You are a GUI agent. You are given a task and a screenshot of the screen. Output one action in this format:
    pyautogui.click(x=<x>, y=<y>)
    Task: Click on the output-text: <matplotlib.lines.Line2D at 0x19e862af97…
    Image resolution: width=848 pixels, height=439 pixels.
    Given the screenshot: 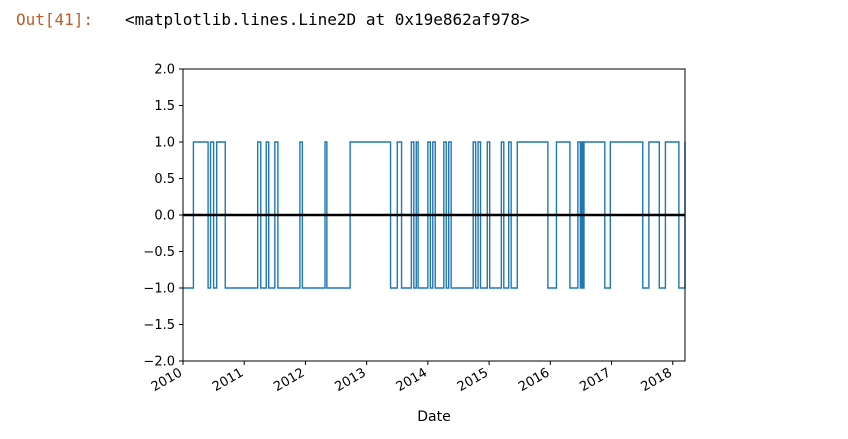 What is the action you would take?
    pyautogui.click(x=327, y=19)
    